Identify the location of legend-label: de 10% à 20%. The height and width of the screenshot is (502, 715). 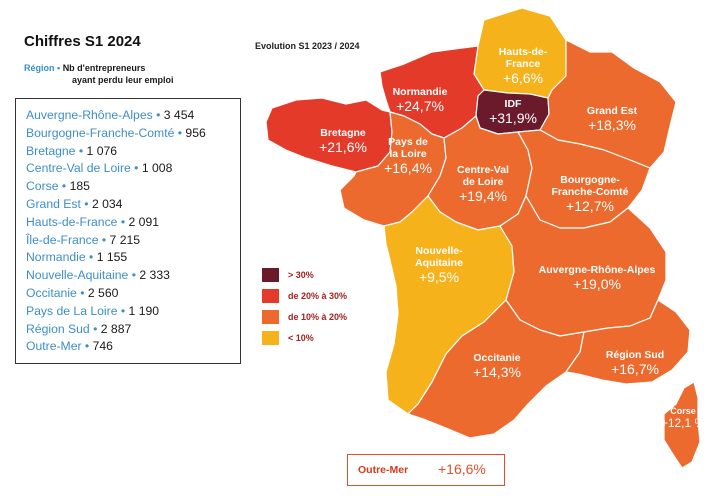
(318, 317).